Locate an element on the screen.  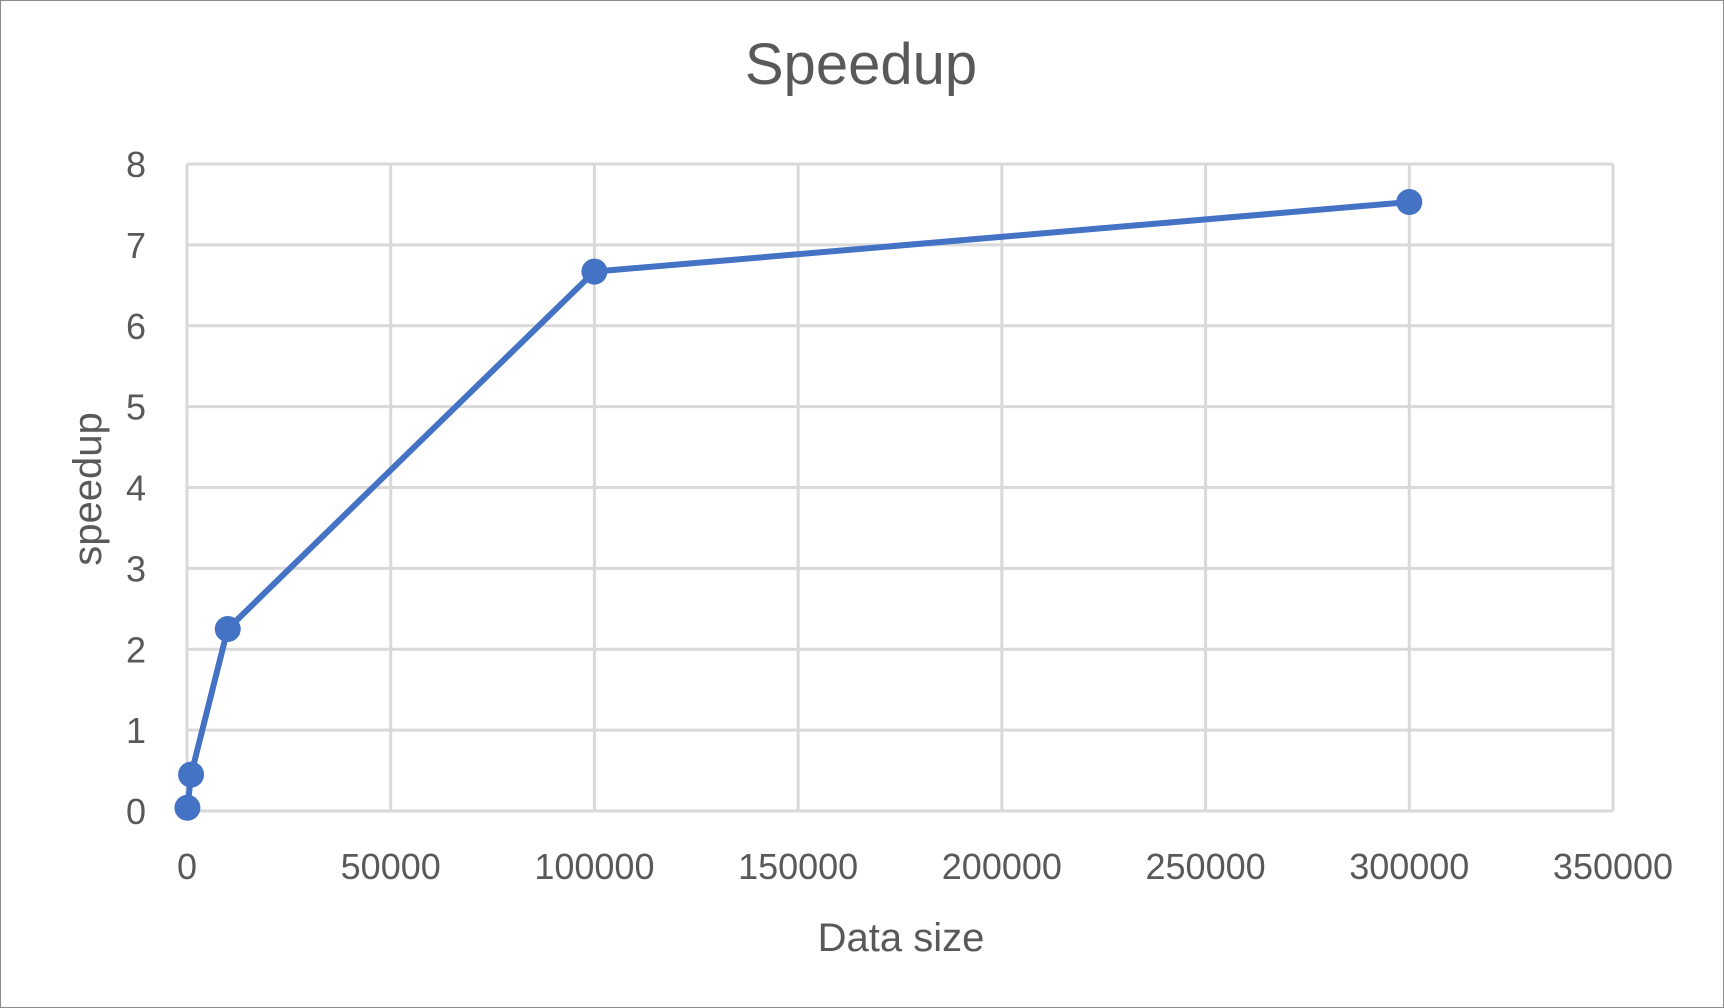
y-axis-ticks: 0 1 2 3 4 5 6 7 8 is located at coordinates (136, 488).